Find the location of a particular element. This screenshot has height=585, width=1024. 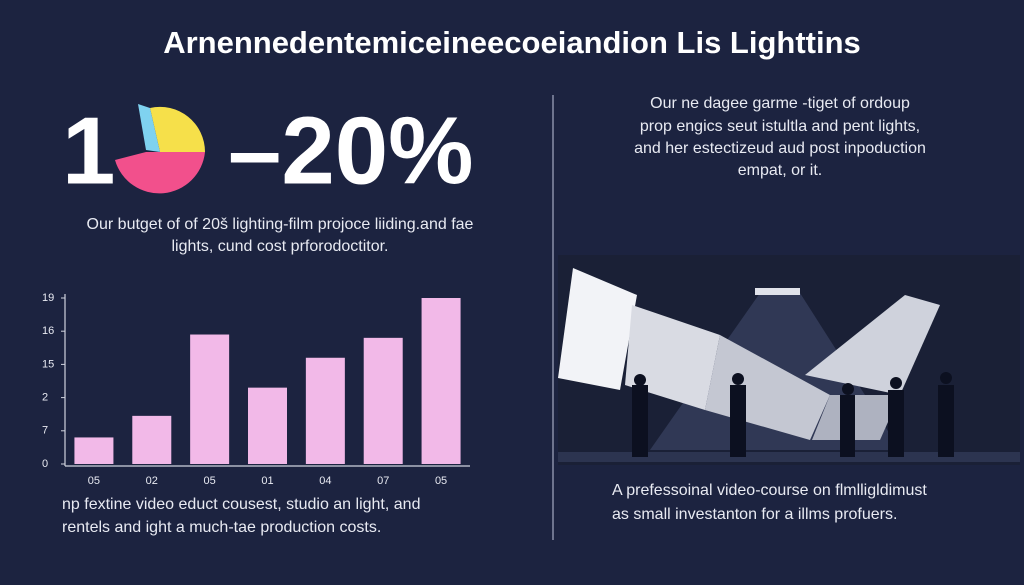

stat-percent: –20% is located at coordinates (351, 150).